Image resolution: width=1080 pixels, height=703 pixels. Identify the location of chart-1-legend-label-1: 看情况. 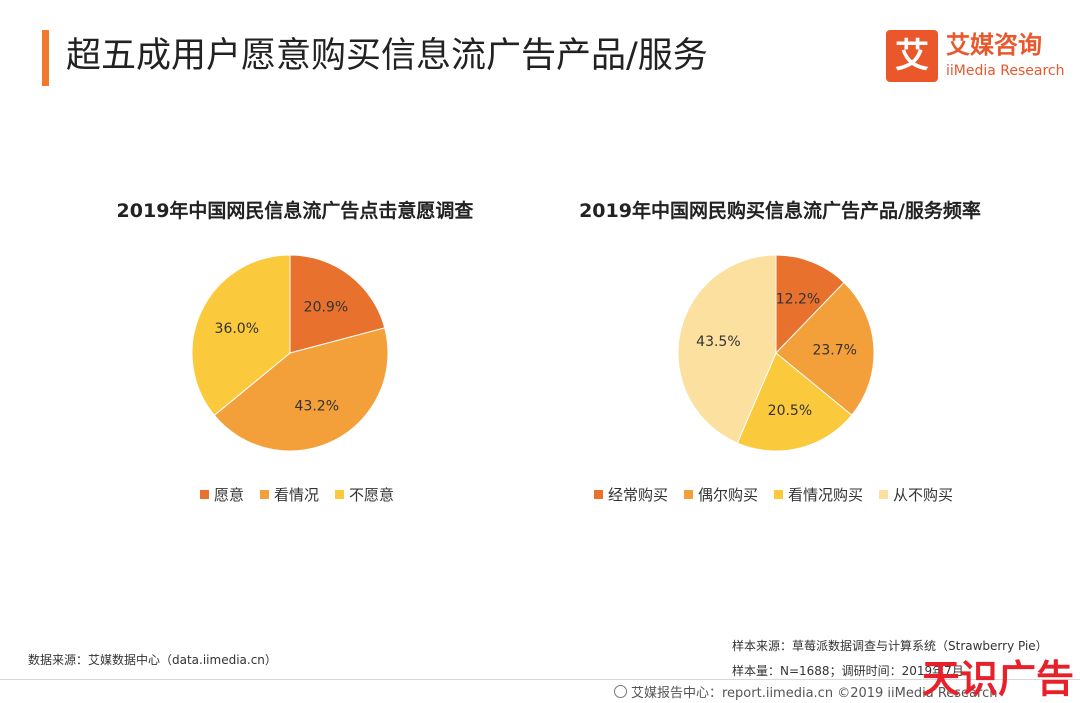
(297, 495).